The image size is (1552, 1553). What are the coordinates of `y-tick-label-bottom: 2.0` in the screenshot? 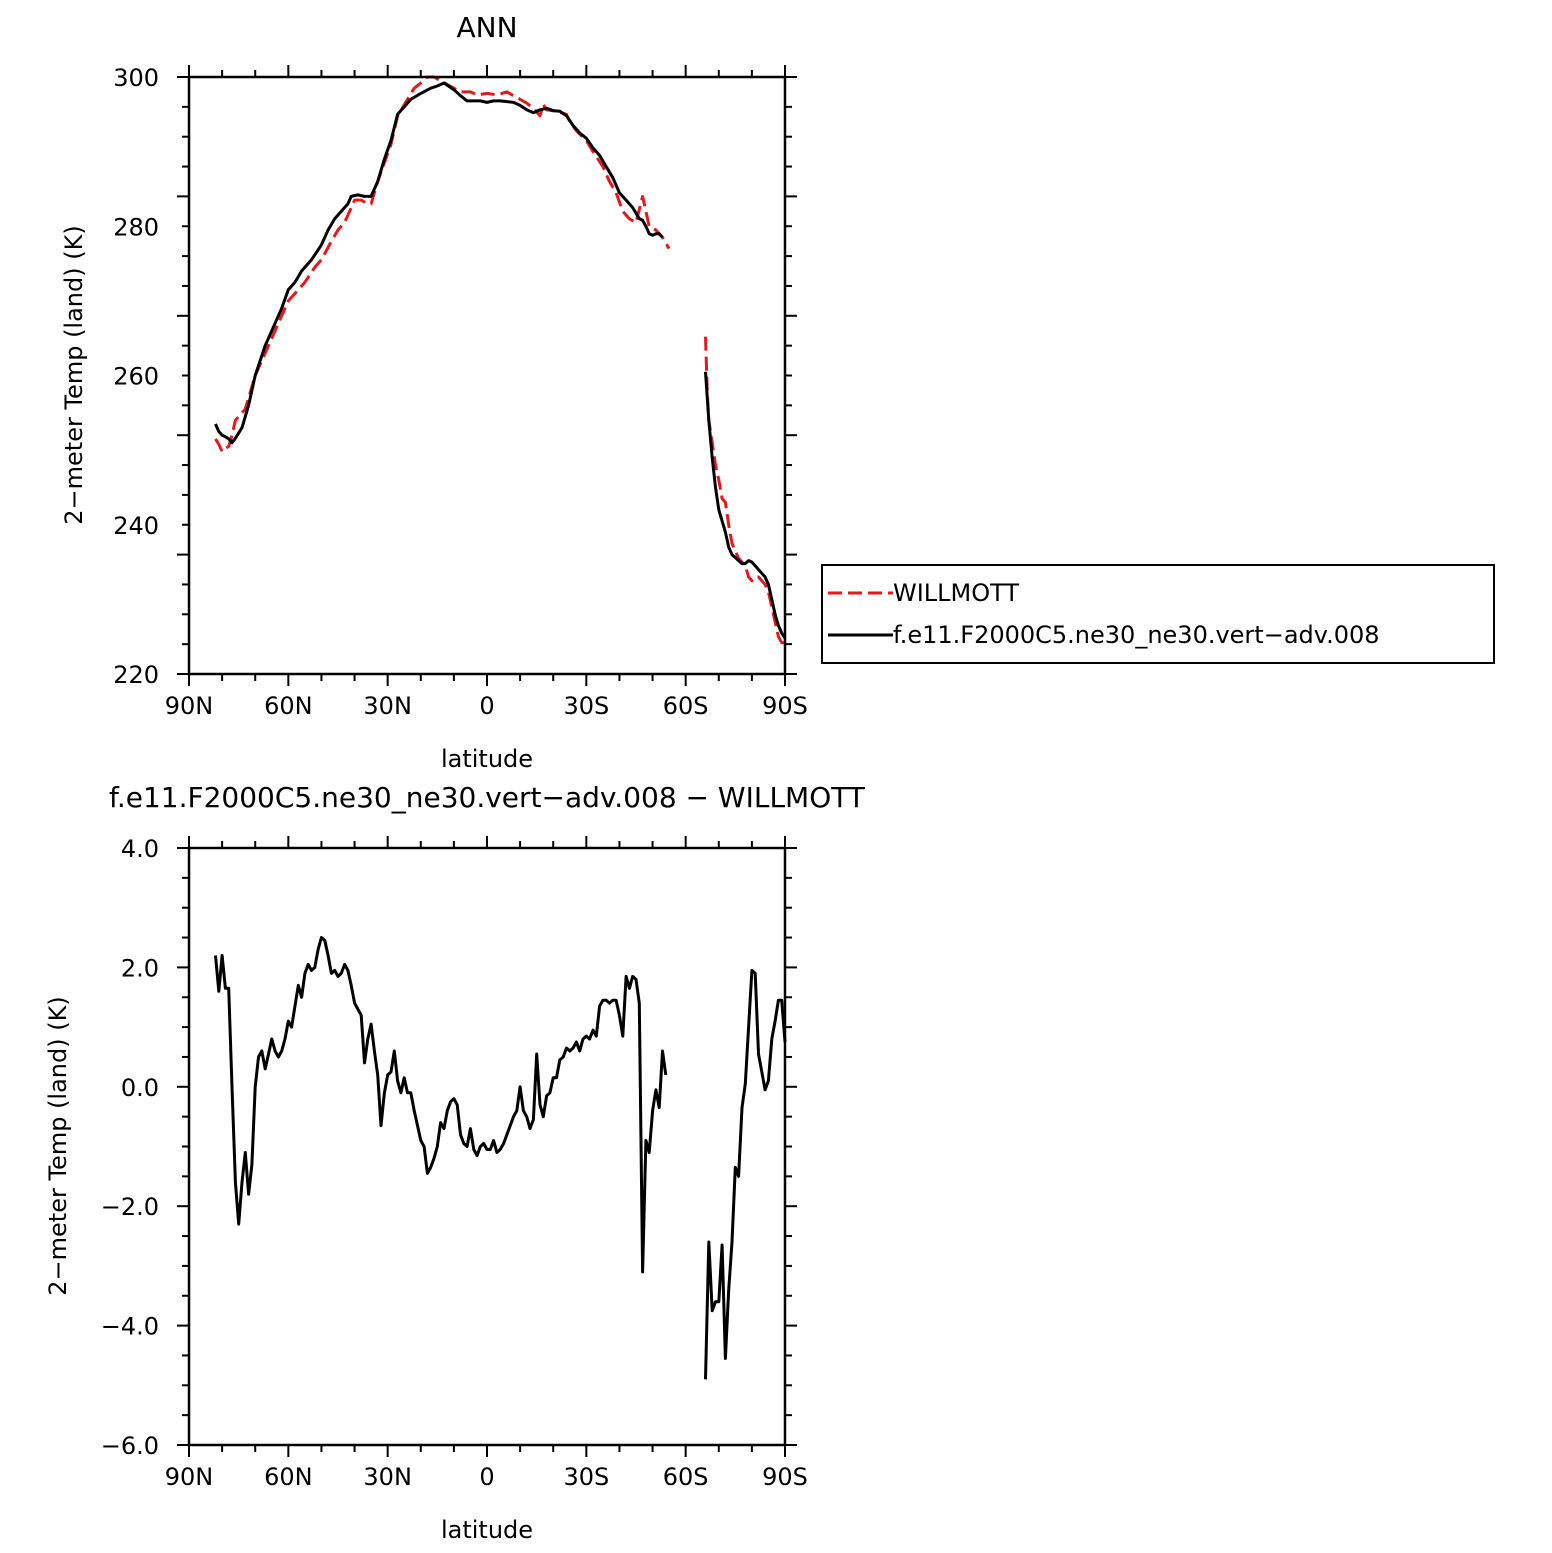 It's located at (140, 968).